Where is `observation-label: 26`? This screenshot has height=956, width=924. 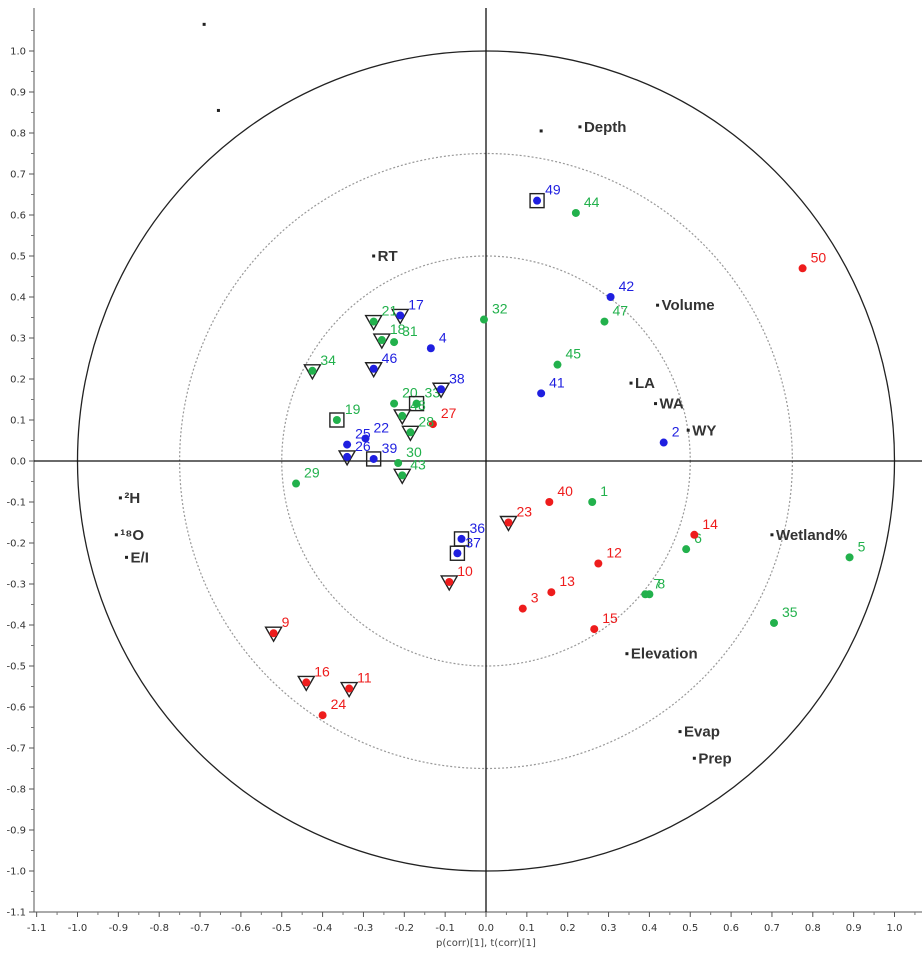 observation-label: 26 is located at coordinates (363, 446).